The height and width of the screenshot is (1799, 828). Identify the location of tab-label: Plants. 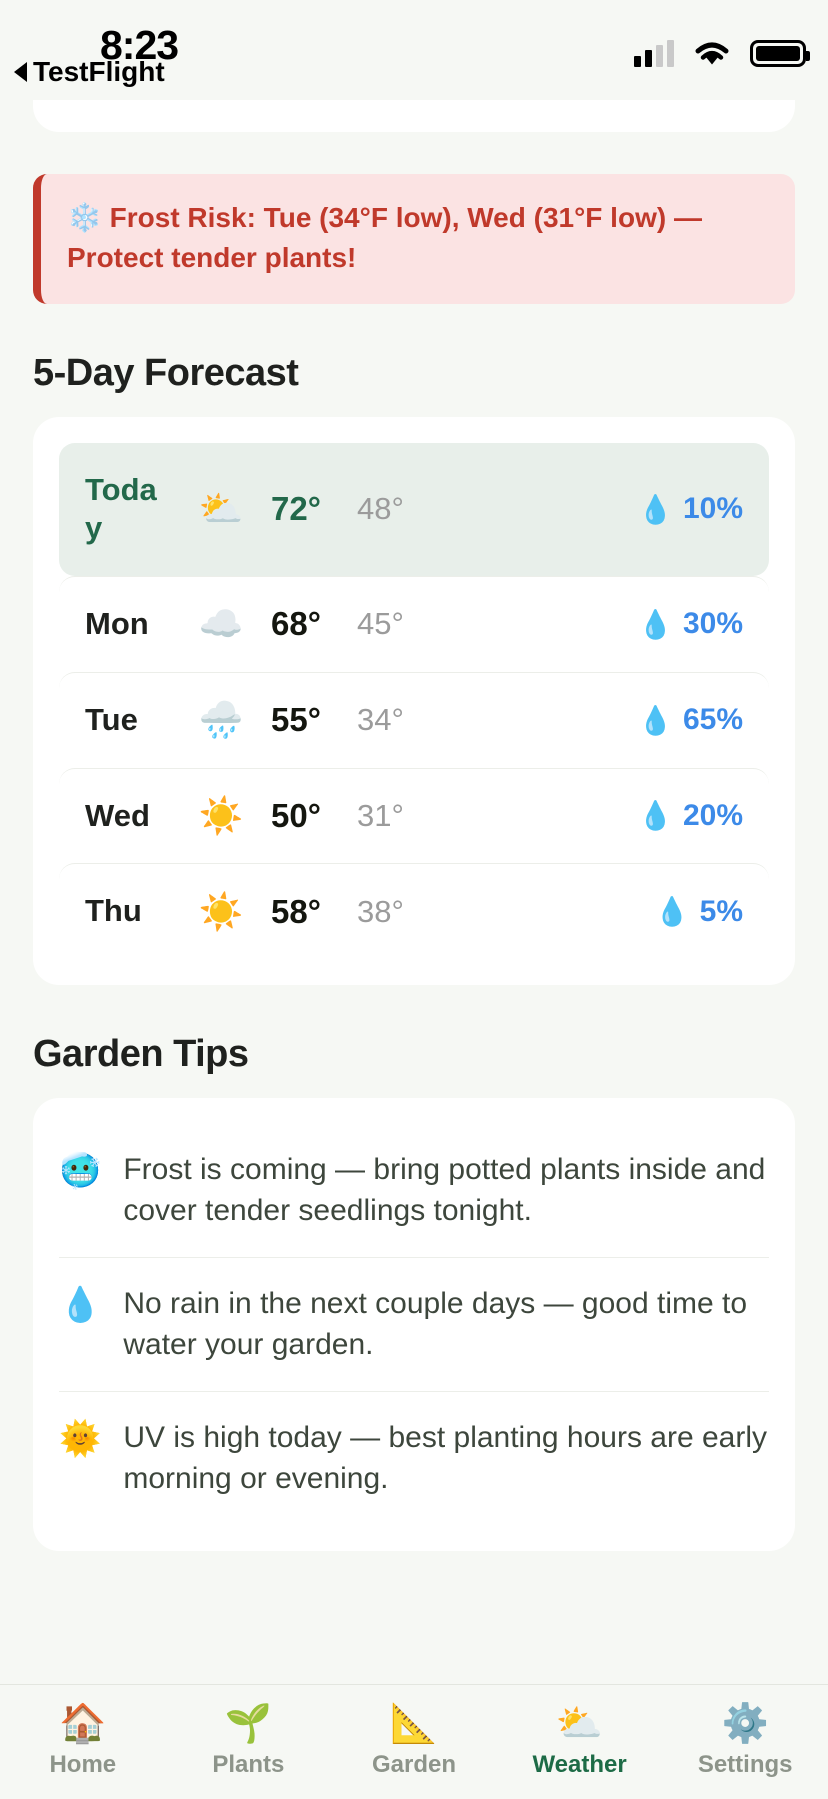
(248, 1764).